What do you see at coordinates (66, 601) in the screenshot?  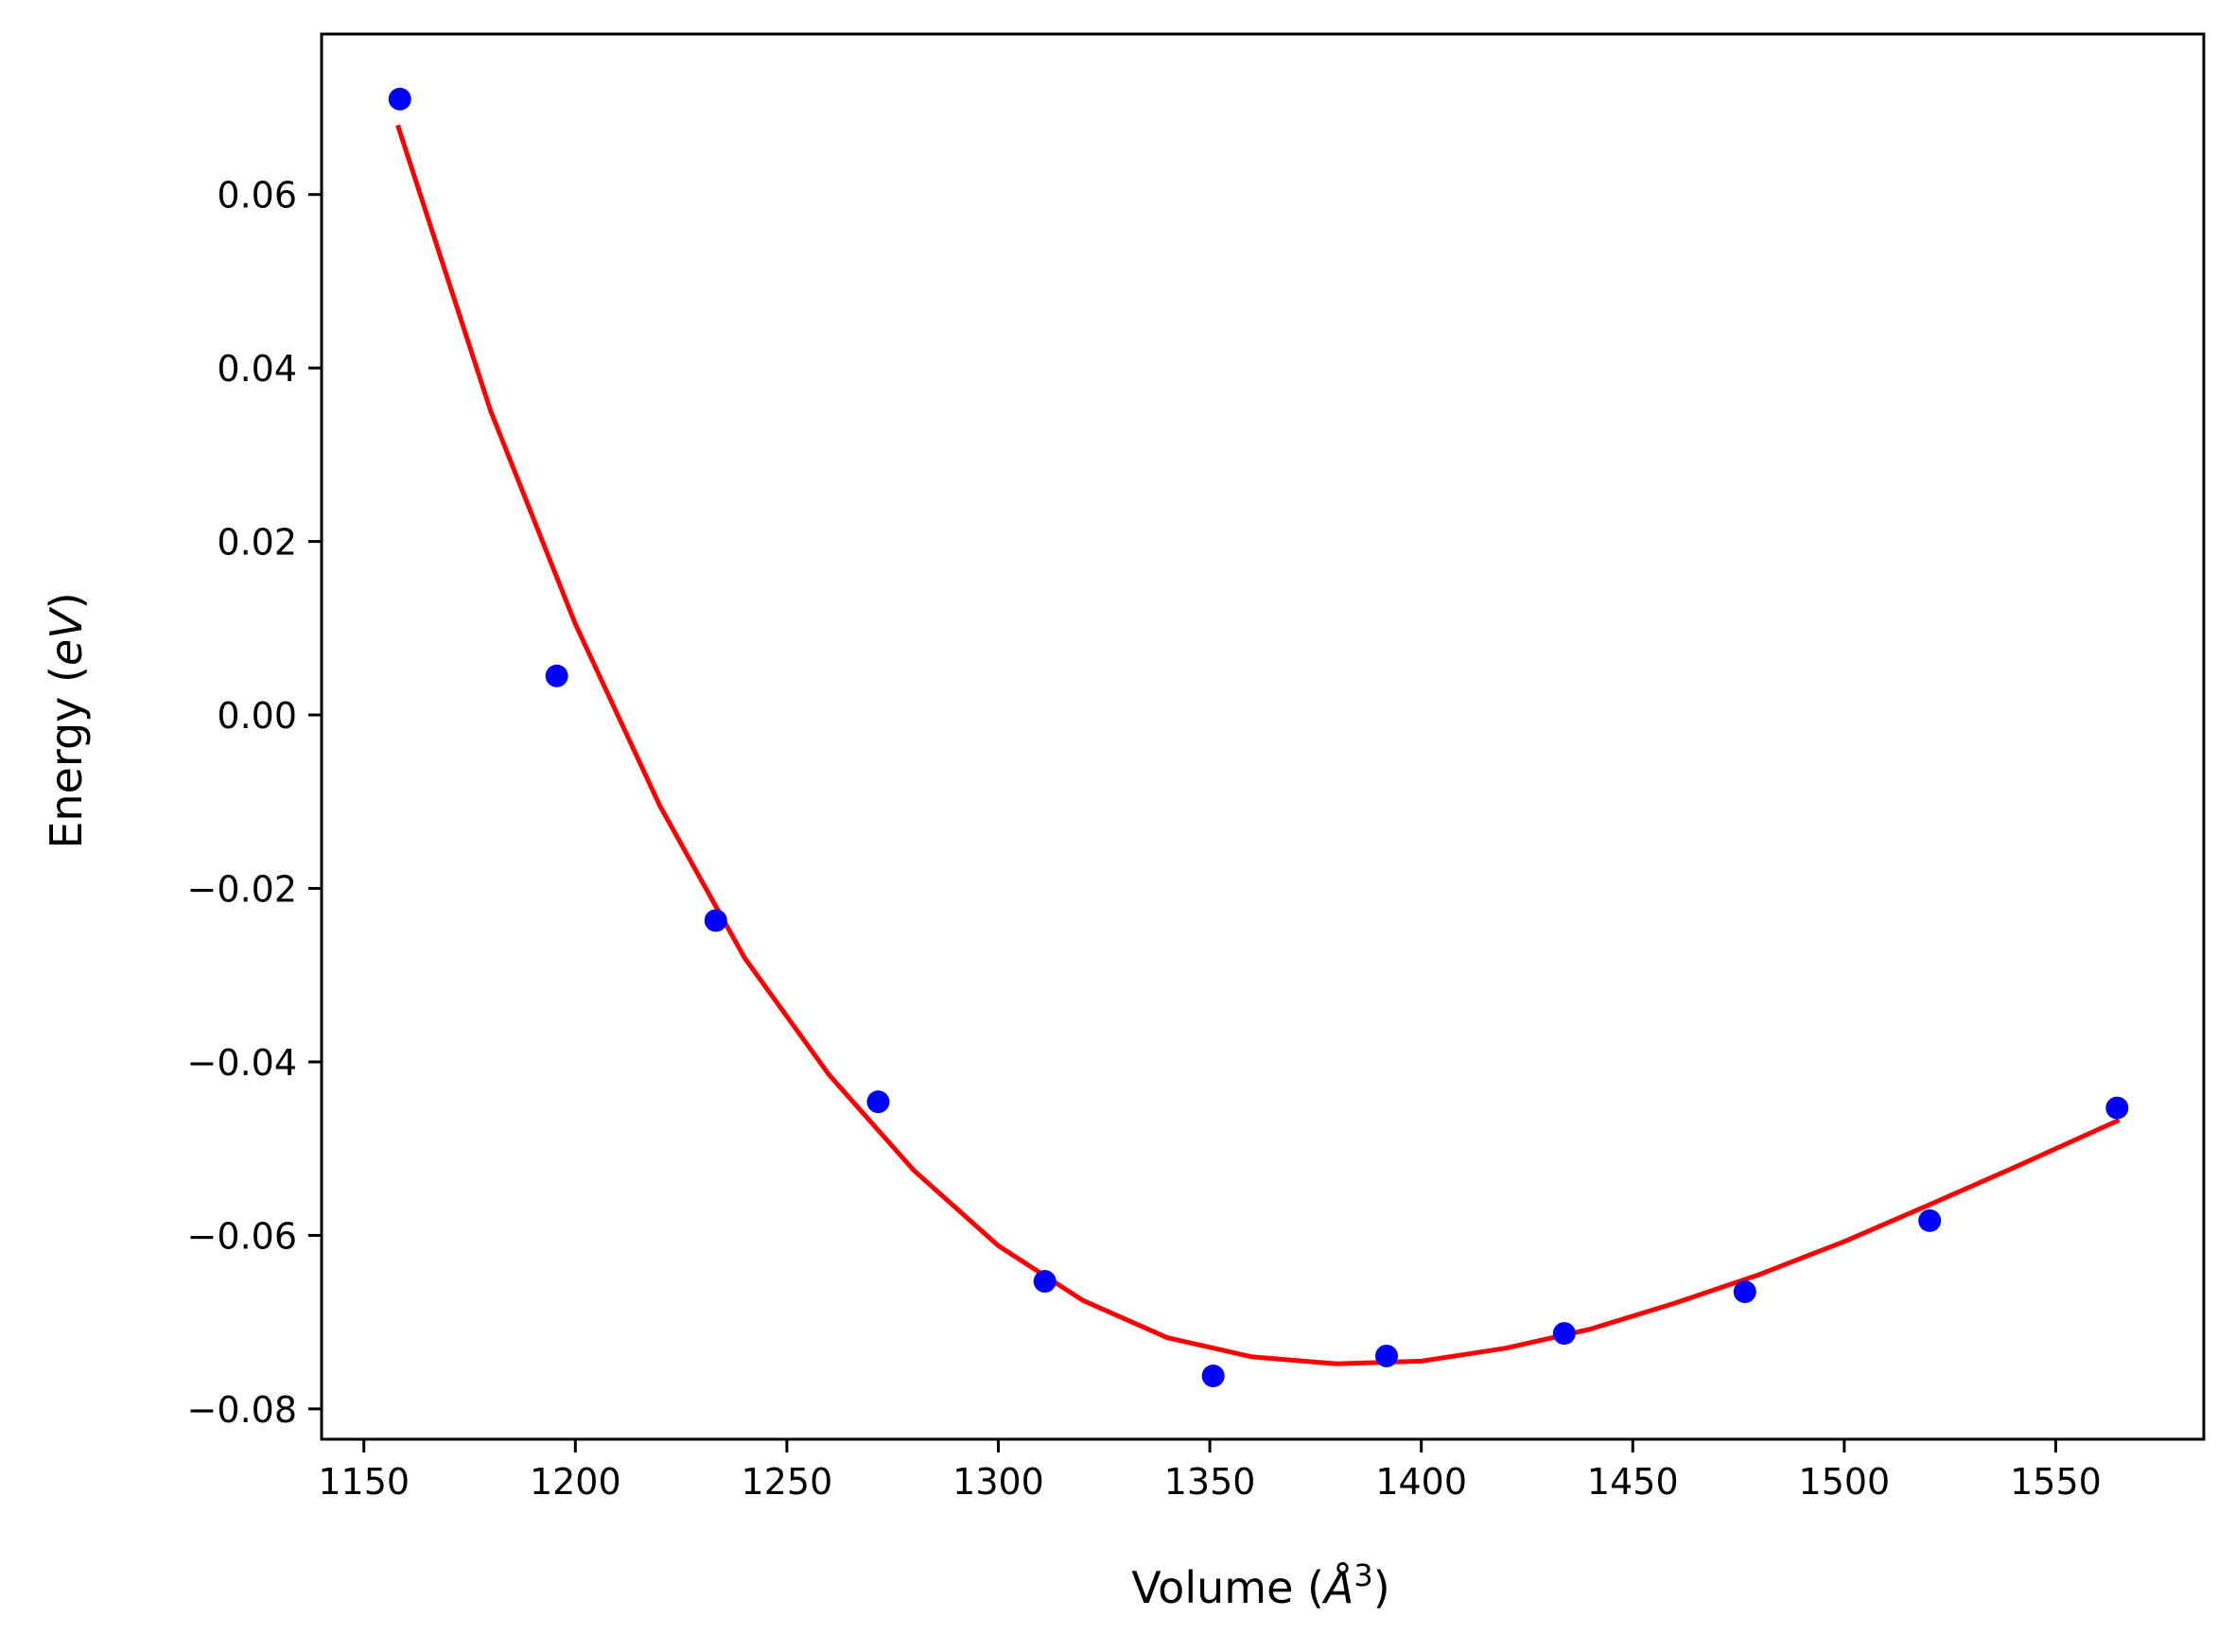 I see `y-axis-label-close: )` at bounding box center [66, 601].